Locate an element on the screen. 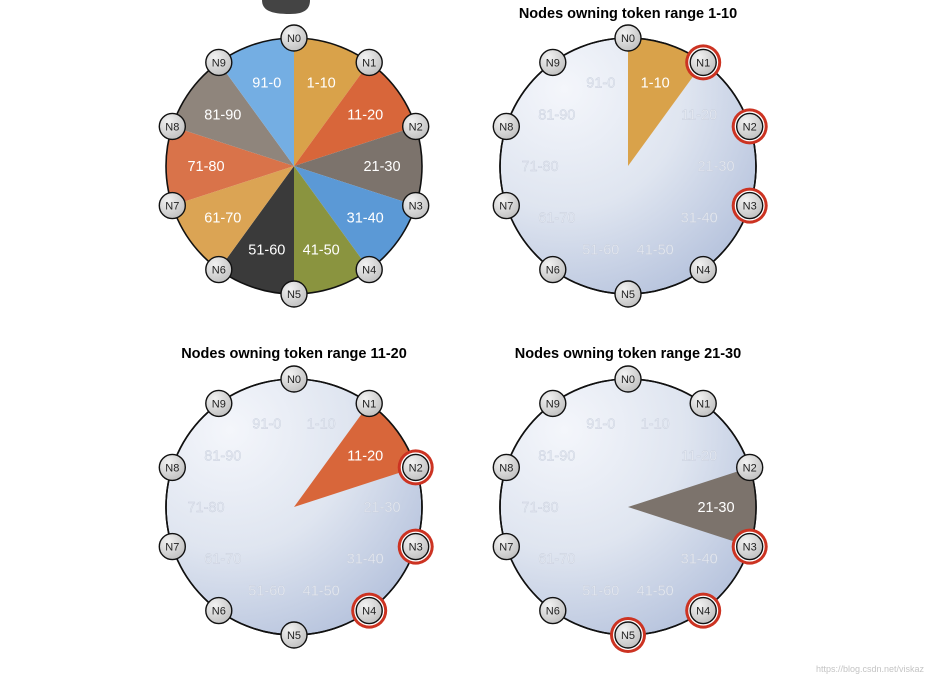 Image resolution: width=930 pixels, height=682 pixels. node-n9: N9 is located at coordinates (219, 403).